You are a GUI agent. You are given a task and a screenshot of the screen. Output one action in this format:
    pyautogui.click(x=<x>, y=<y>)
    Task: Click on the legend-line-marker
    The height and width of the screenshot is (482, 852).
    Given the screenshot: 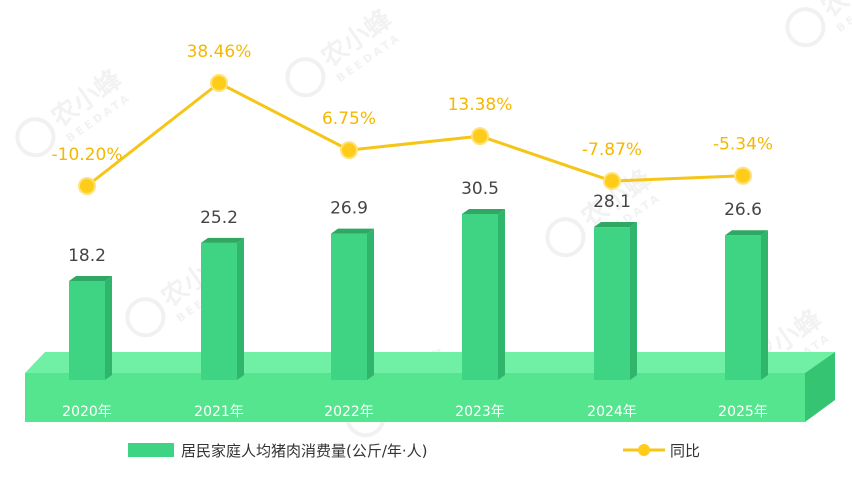 What is the action you would take?
    pyautogui.click(x=644, y=450)
    